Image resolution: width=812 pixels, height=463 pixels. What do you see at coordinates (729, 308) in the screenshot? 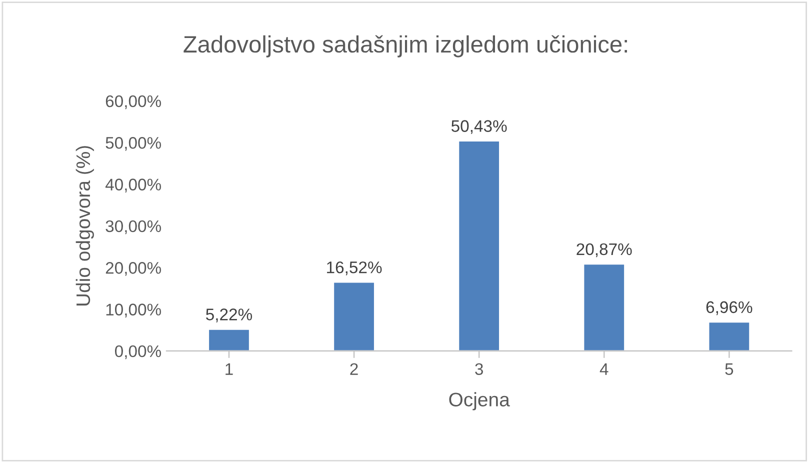
I see `data-label: 6,96%` at bounding box center [729, 308].